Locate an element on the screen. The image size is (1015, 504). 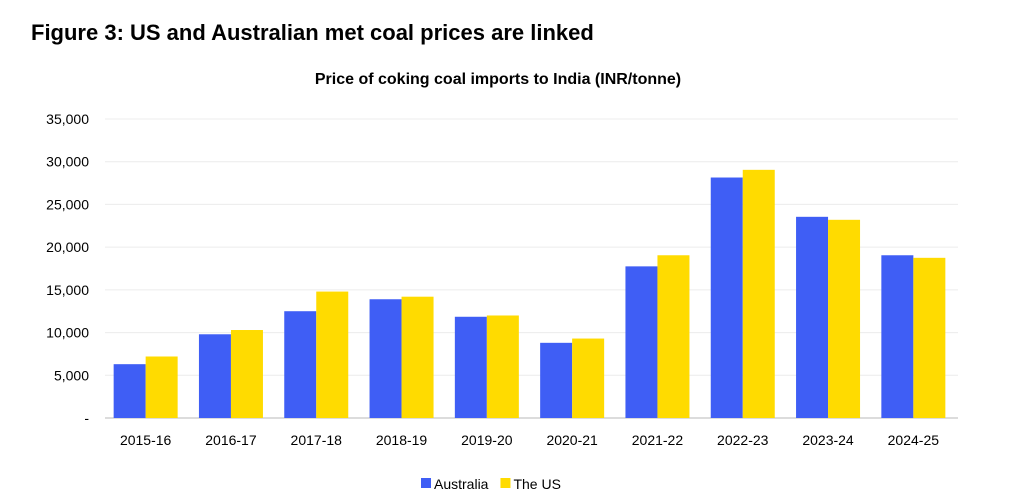
legend-label: The US is located at coordinates (536, 484).